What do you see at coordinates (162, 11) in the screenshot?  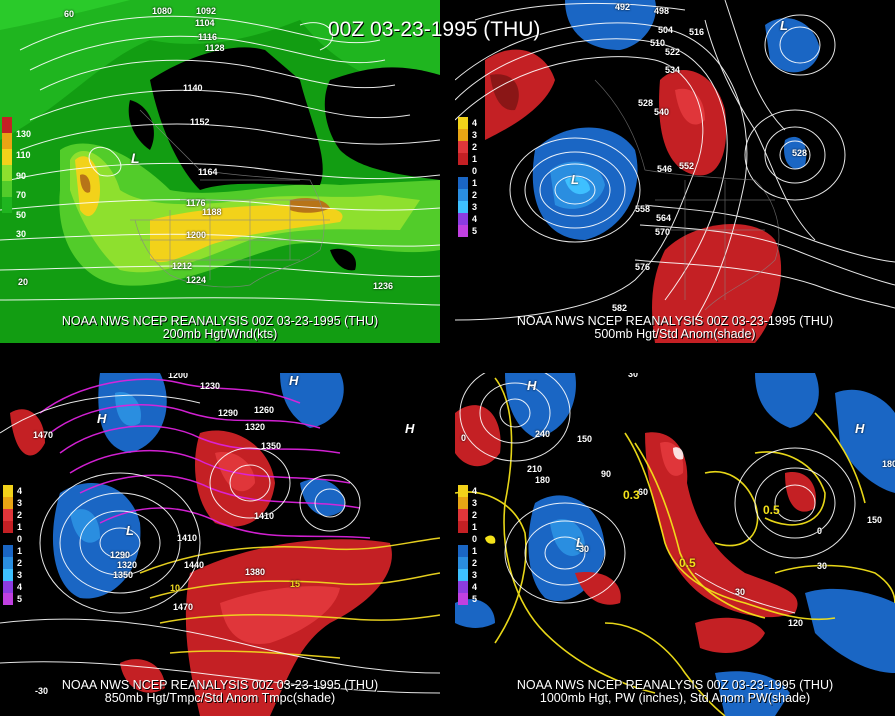 I see `contour-label: 1080` at bounding box center [162, 11].